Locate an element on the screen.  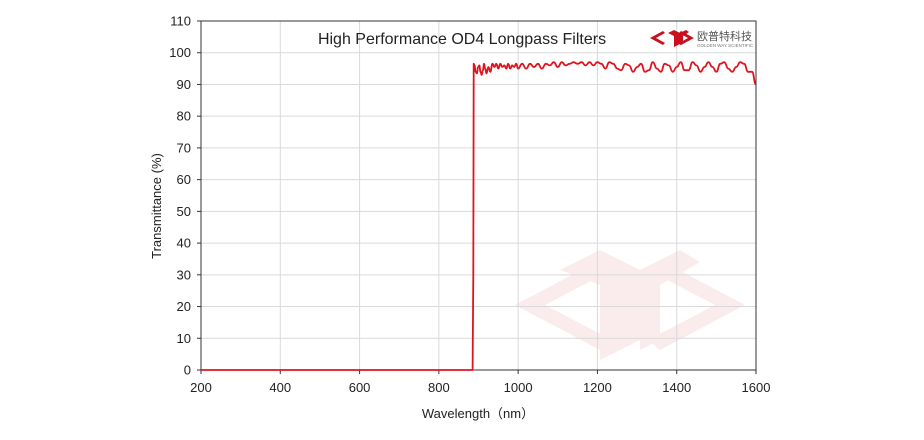
y-tick-label: 90 is located at coordinates (184, 84).